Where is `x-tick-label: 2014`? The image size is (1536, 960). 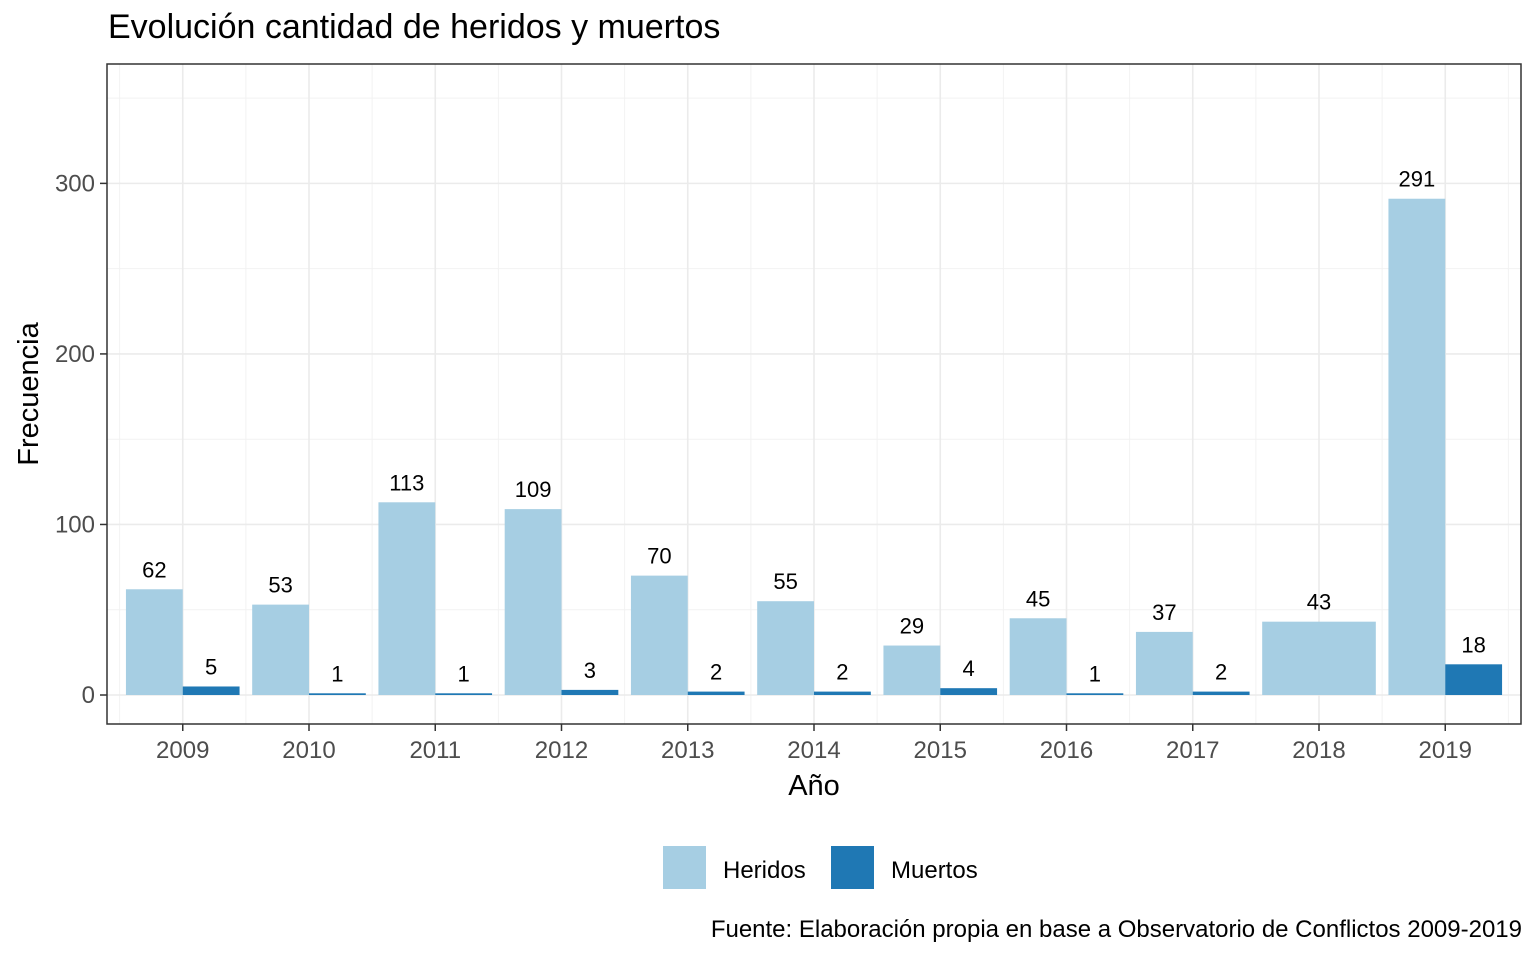
x-tick-label: 2014 is located at coordinates (813, 750).